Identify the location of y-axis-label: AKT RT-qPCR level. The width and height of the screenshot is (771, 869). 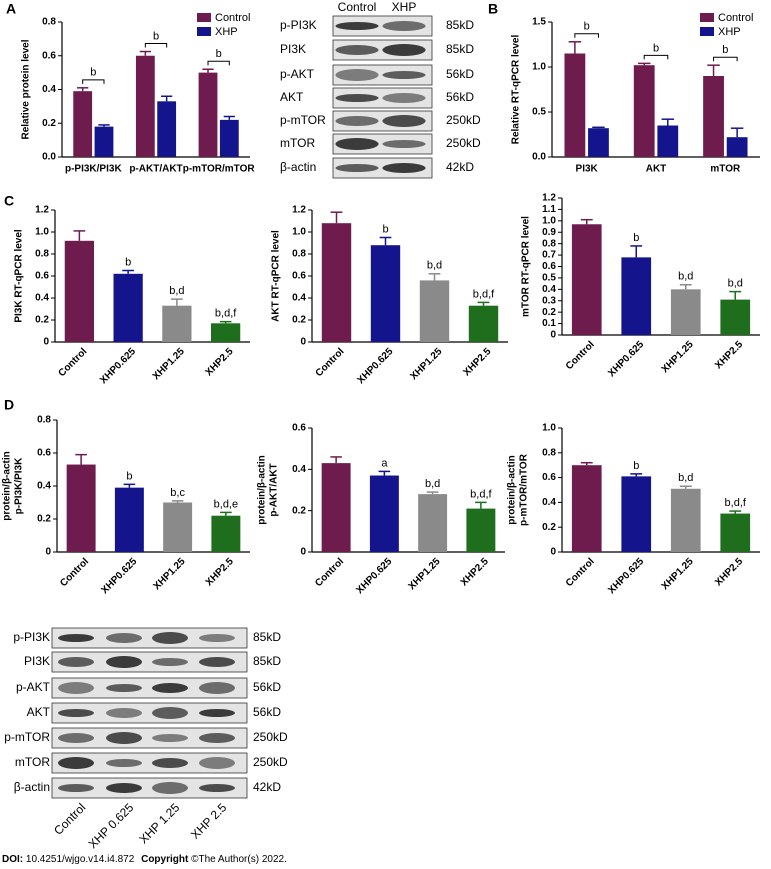
(276, 276).